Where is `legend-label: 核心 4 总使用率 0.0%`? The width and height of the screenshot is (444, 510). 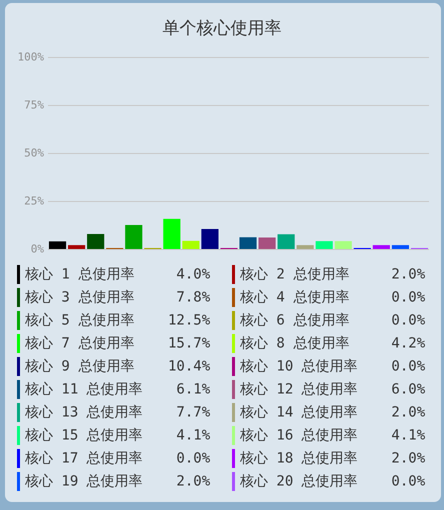 legend-label: 核心 4 总使用率 0.0% is located at coordinates (332, 298).